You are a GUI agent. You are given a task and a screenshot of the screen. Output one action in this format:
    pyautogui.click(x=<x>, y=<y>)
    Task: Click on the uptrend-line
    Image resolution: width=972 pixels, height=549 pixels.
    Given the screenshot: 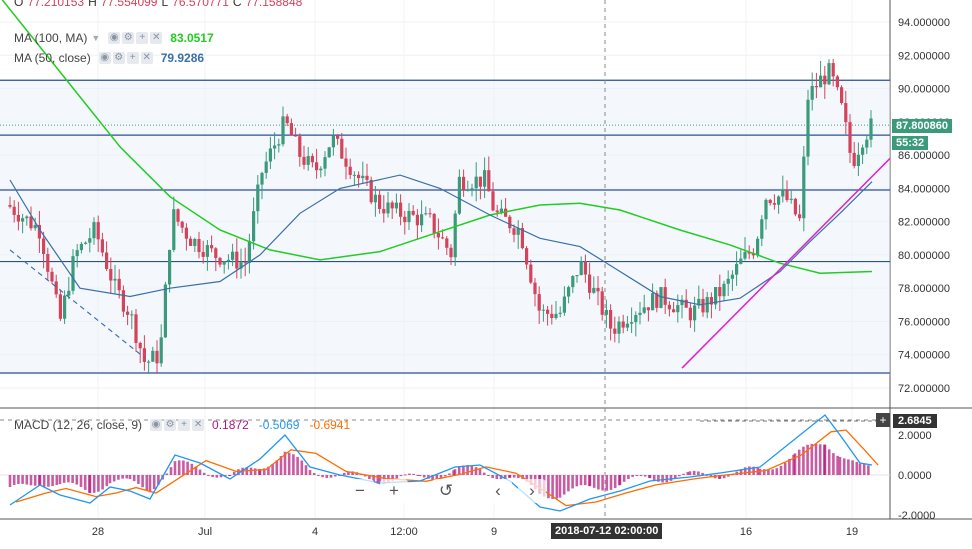 What is the action you would take?
    pyautogui.click(x=786, y=263)
    